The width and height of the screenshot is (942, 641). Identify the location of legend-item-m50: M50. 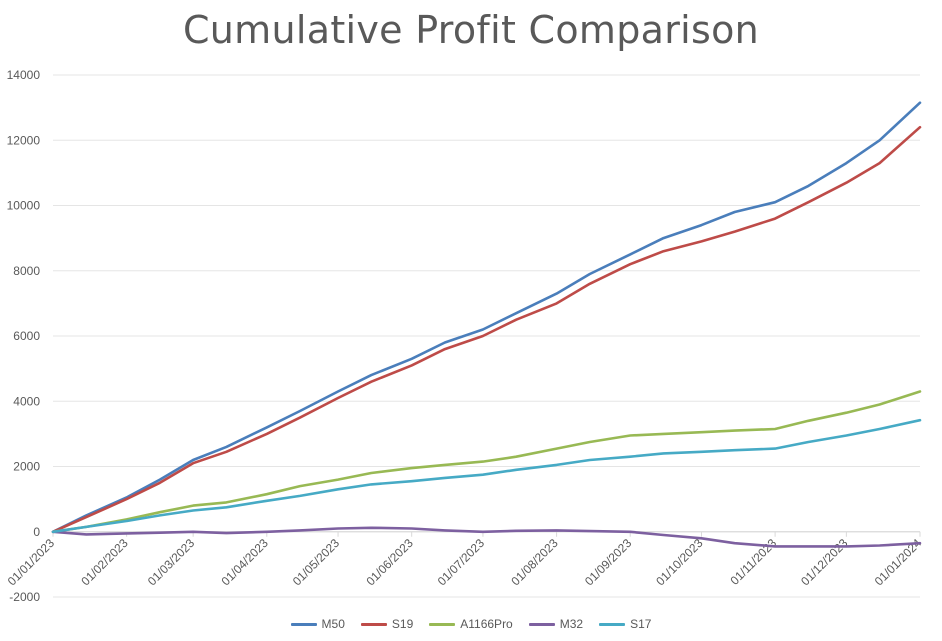
(317, 624).